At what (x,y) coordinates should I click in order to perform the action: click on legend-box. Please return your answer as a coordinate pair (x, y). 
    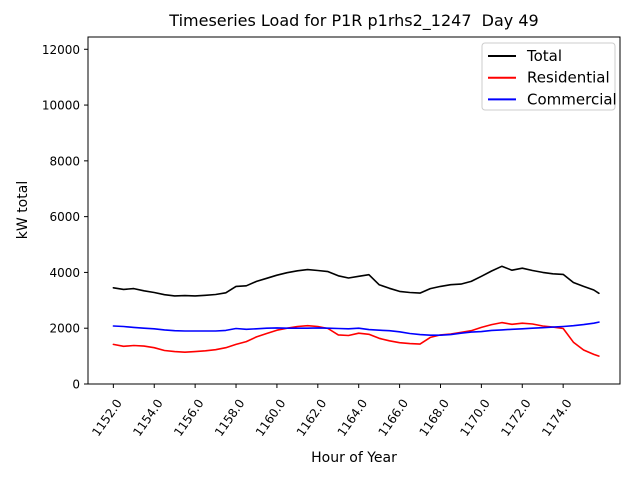
    Looking at the image, I should click on (548, 76).